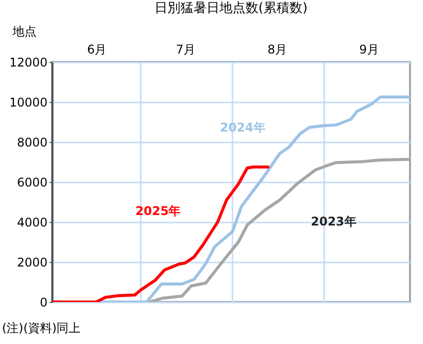 The width and height of the screenshot is (423, 344). I want to click on x-tick-label: 6月, so click(97, 49).